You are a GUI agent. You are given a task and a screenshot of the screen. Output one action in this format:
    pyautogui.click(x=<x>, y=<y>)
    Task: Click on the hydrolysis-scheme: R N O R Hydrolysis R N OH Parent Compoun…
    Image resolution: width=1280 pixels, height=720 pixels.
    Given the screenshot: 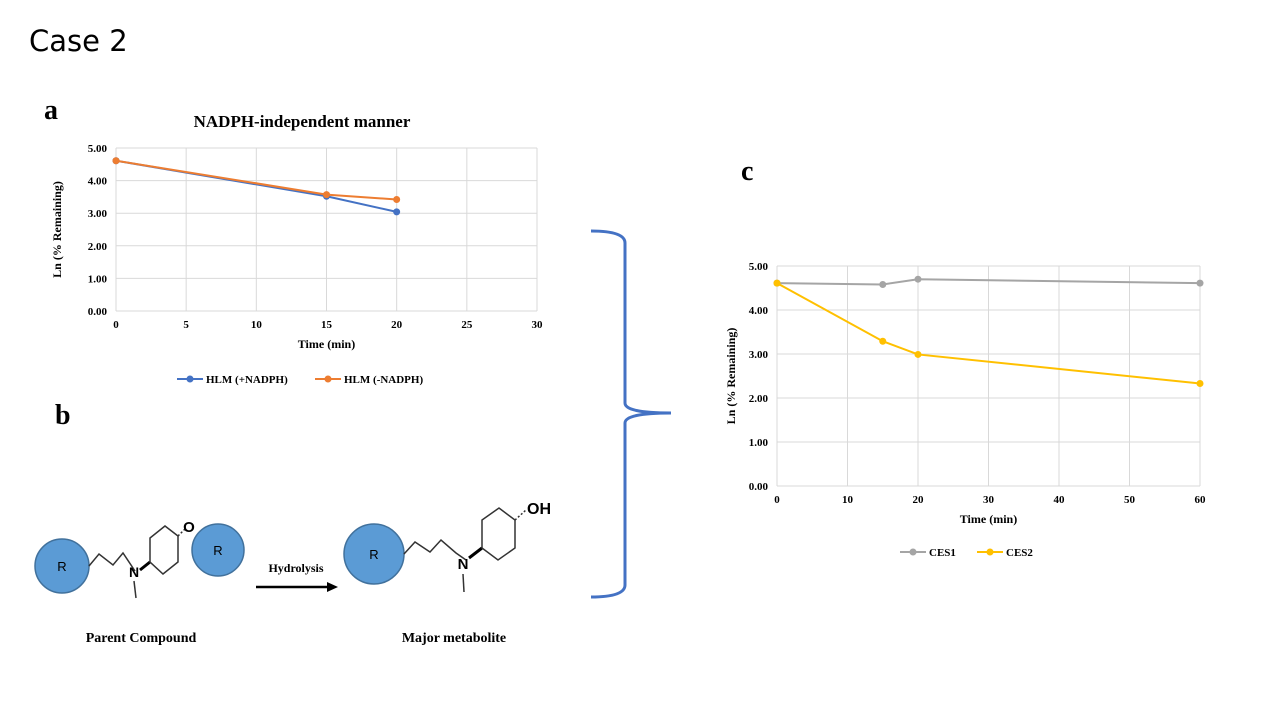 What is the action you would take?
    pyautogui.click(x=292, y=573)
    